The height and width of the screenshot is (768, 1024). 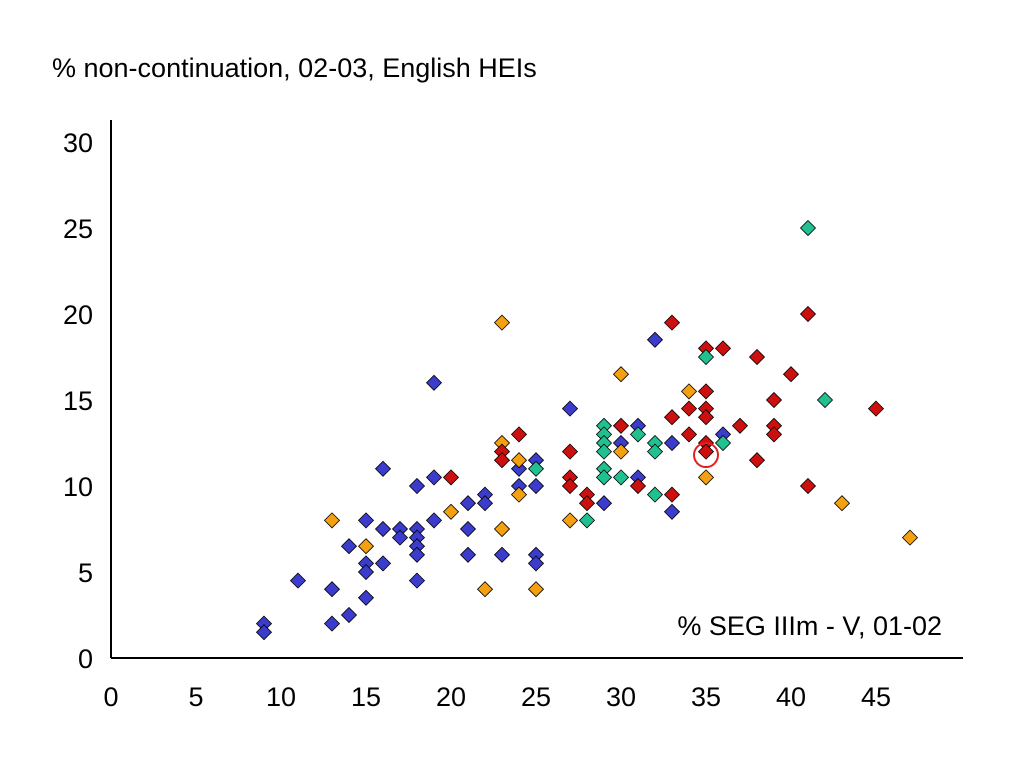 I want to click on x-tick-label: 25, so click(x=536, y=697).